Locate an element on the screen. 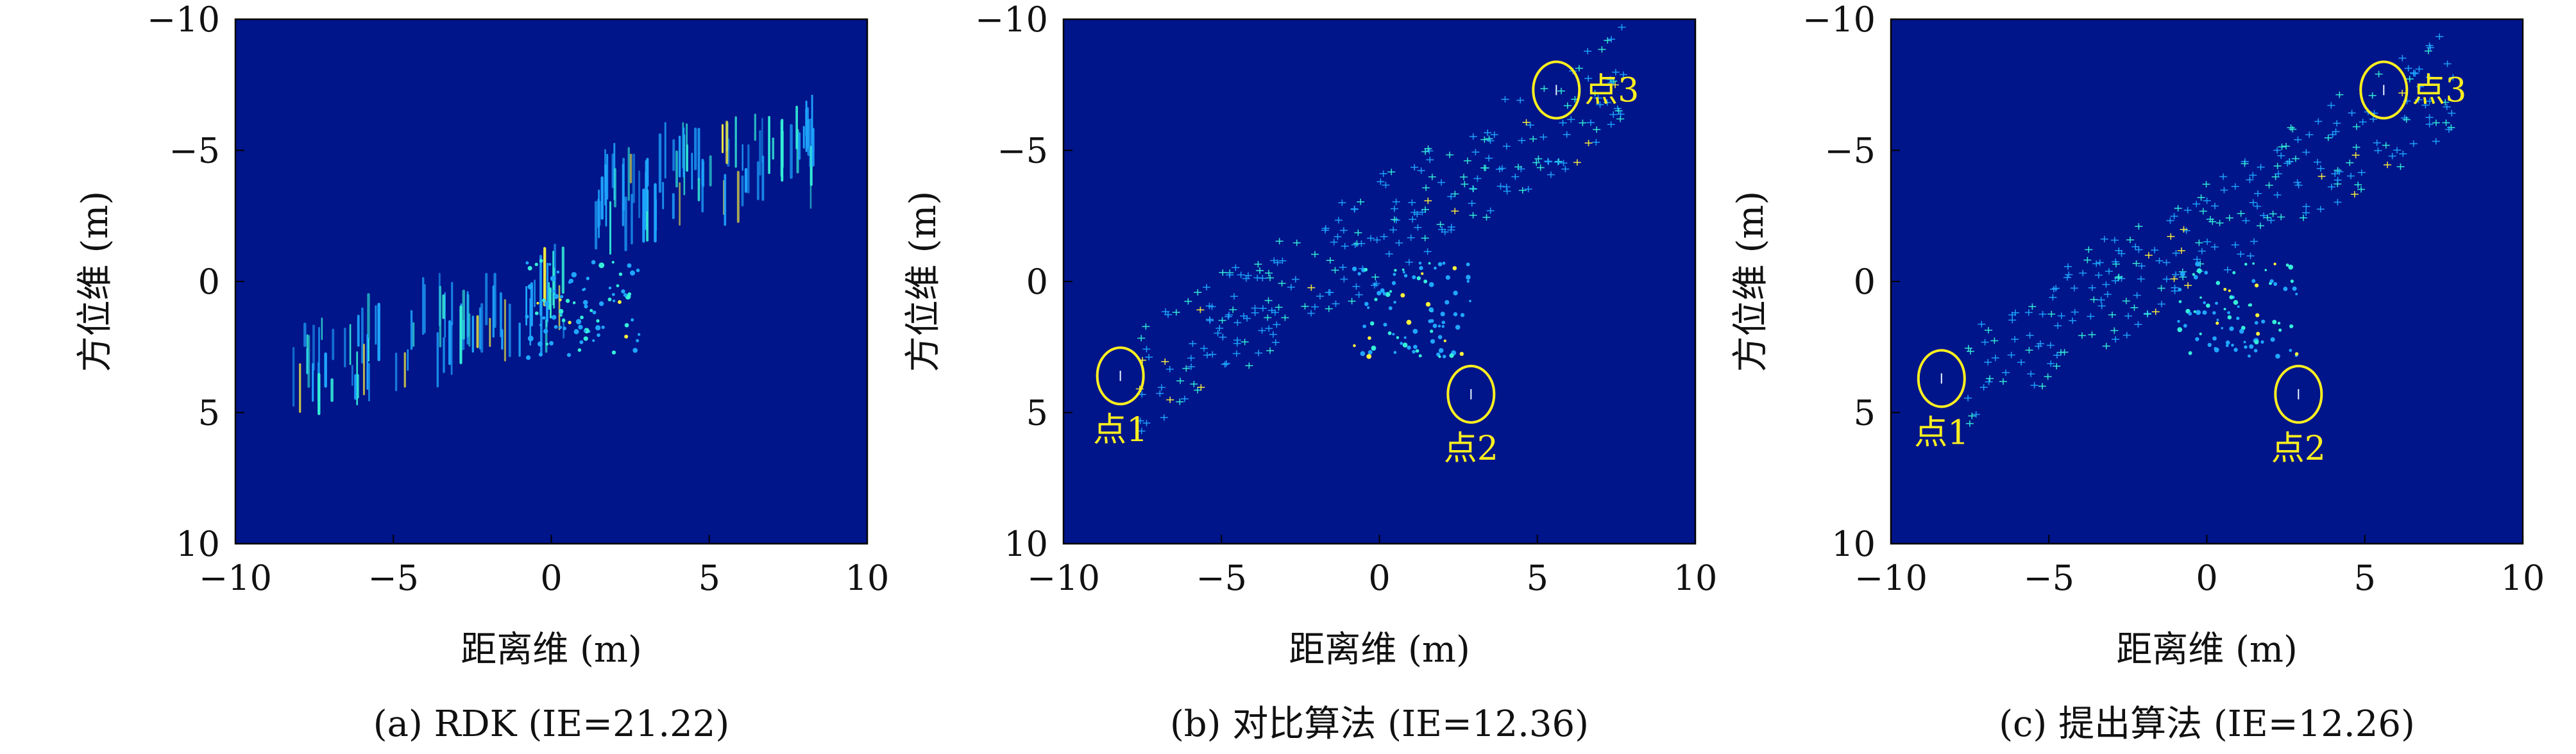 This screenshot has height=754, width=2576. subfigure-caption: (c) 提出算法 (IE=12.26) is located at coordinates (2207, 724).